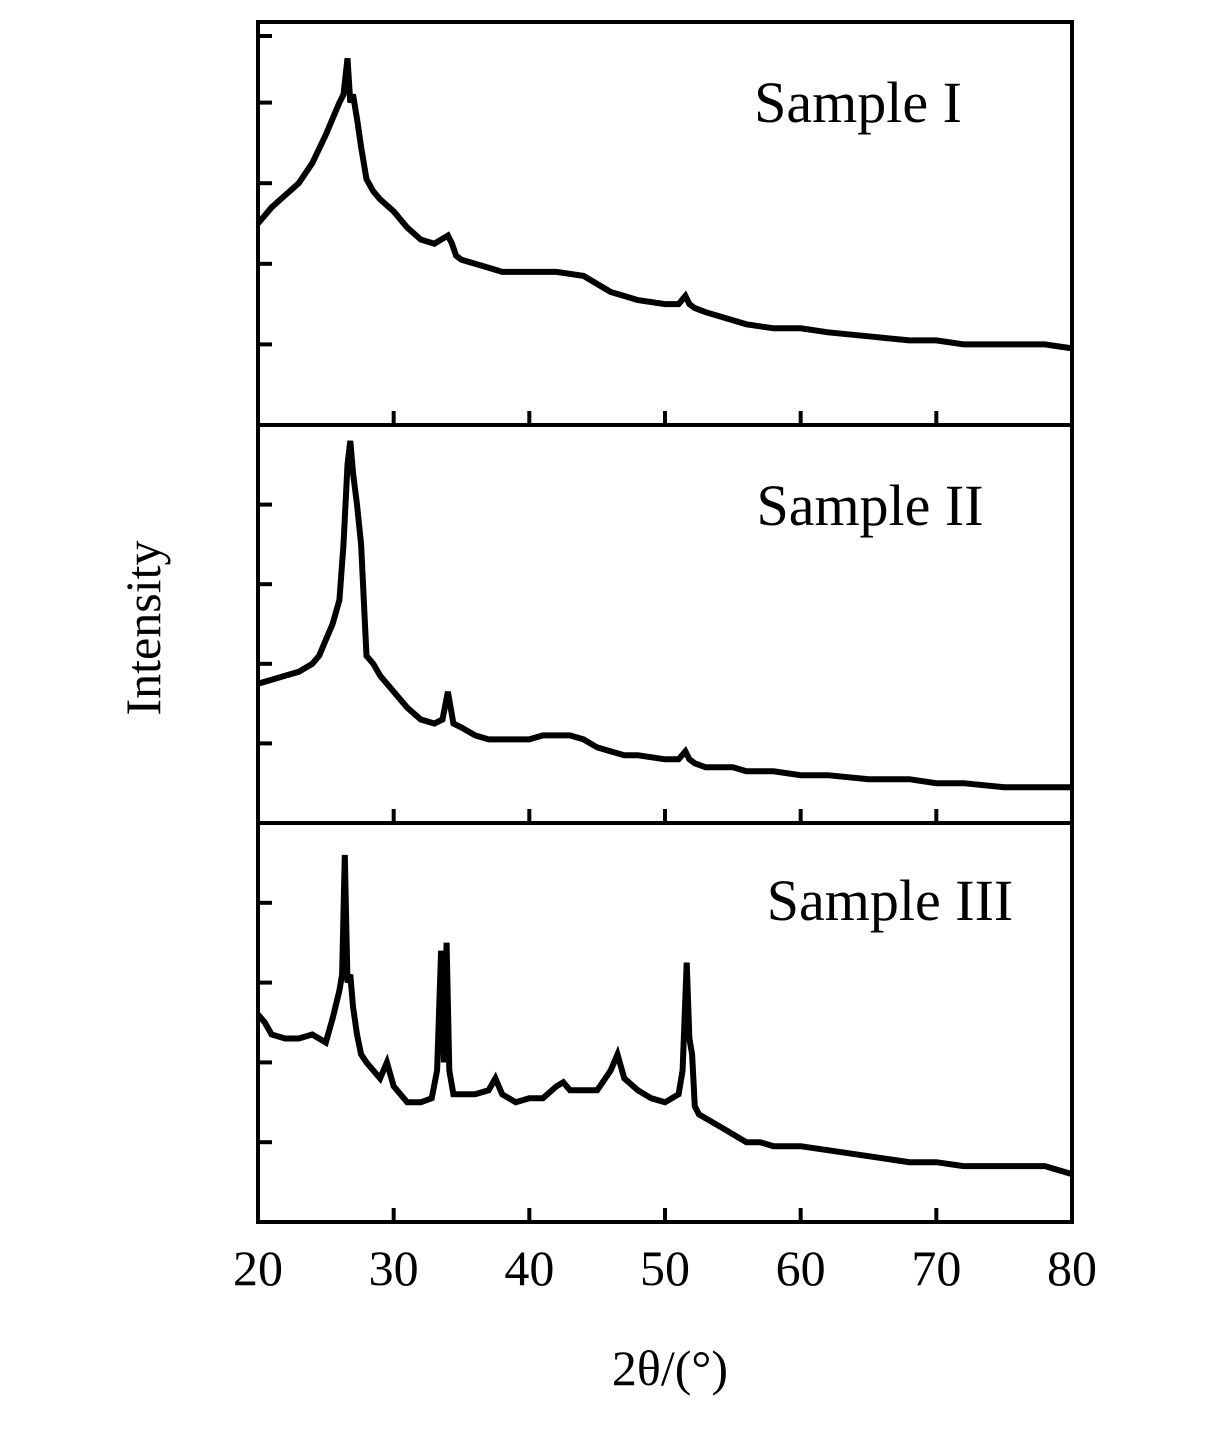  What do you see at coordinates (936, 1268) in the screenshot?
I see `x-tick-label: 70` at bounding box center [936, 1268].